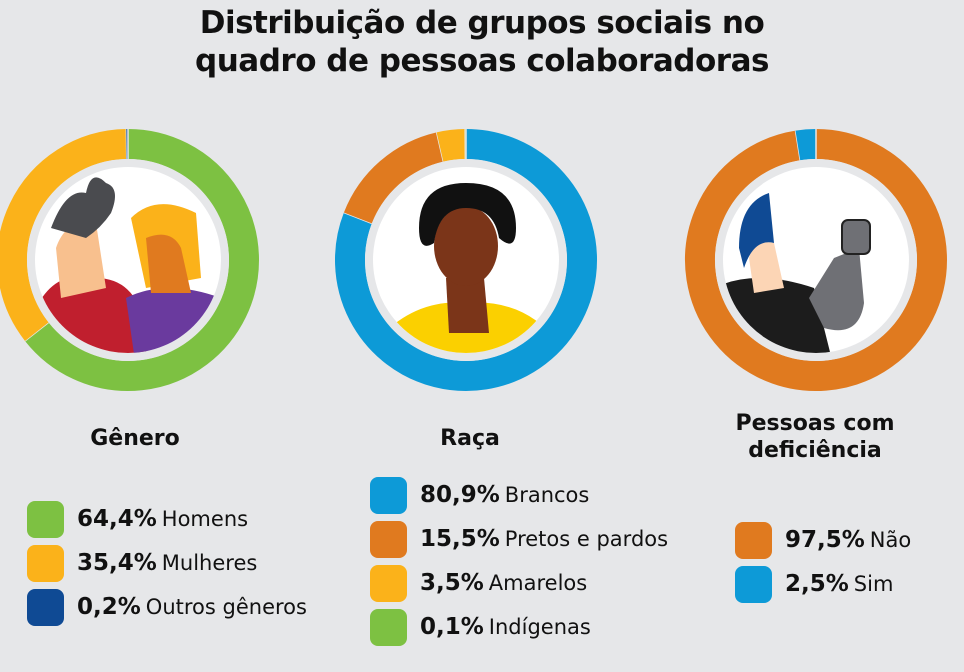 This screenshot has width=964, height=672. I want to click on legend-item: 0,2% Outros gêneros, so click(167, 607).